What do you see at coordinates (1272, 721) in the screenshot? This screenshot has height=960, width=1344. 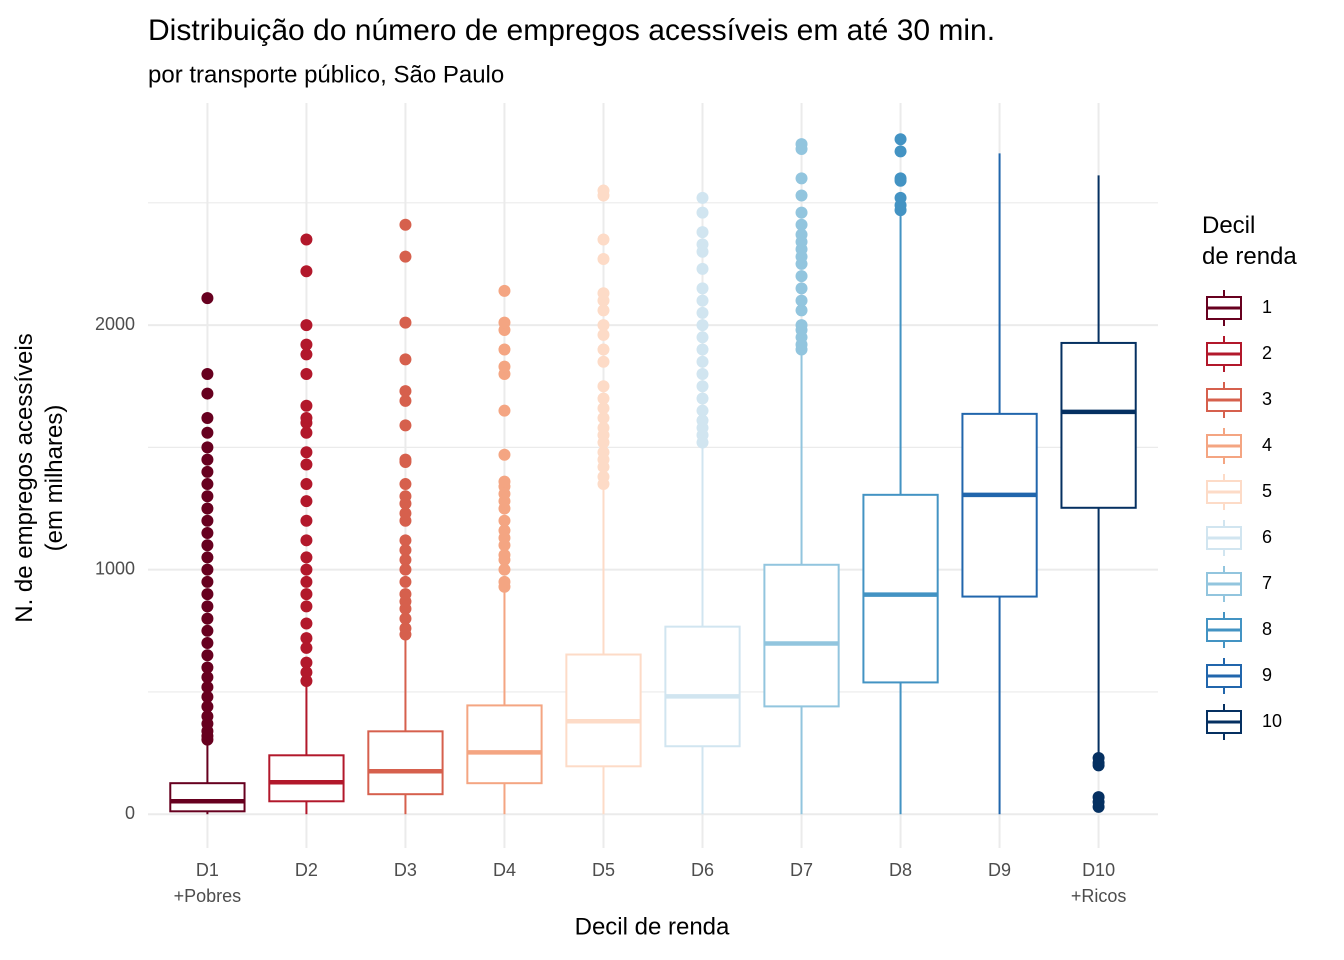 I see `legend-label: 10` at bounding box center [1272, 721].